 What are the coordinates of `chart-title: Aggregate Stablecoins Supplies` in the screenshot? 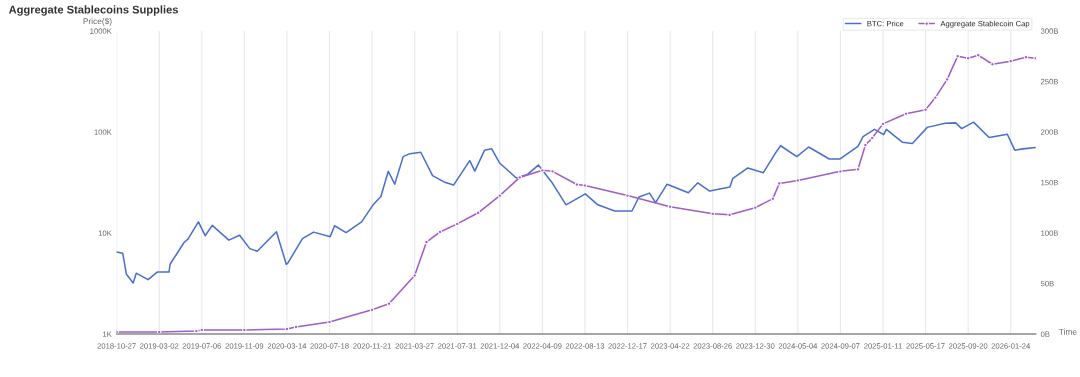 It's located at (93, 10).